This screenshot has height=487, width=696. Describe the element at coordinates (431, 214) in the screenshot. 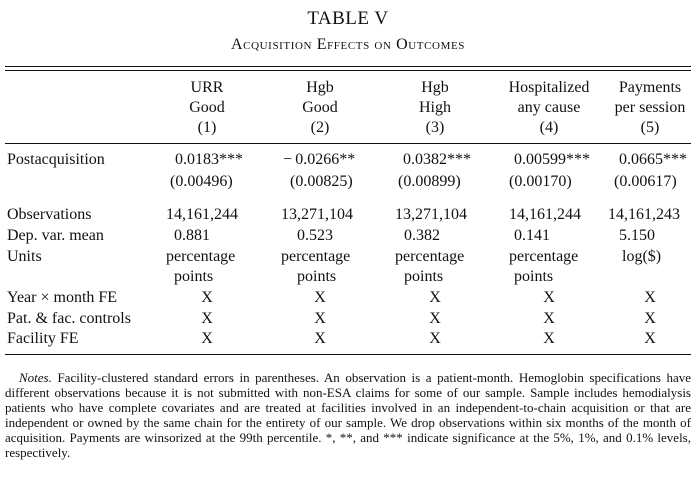

I see `obs-3: 13,271,104` at that location.